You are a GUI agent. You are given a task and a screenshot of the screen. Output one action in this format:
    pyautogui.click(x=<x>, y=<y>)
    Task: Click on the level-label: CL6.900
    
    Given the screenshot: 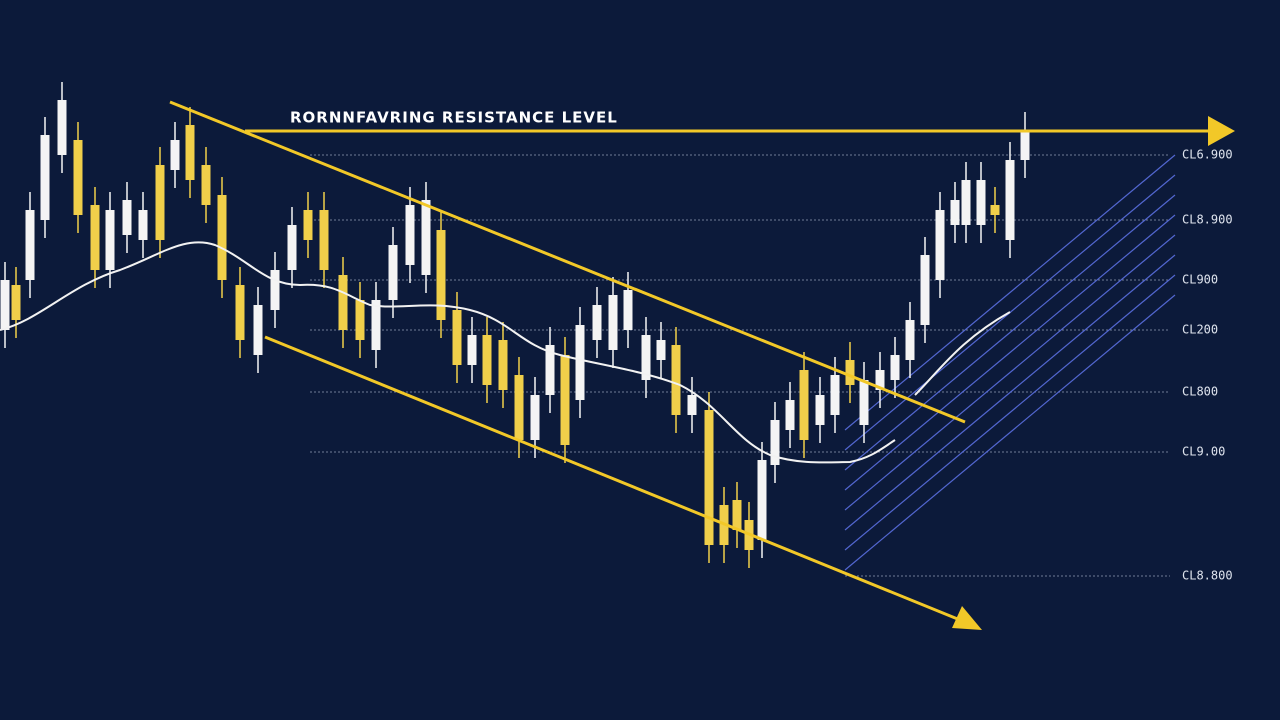 What is the action you would take?
    pyautogui.click(x=1207, y=155)
    